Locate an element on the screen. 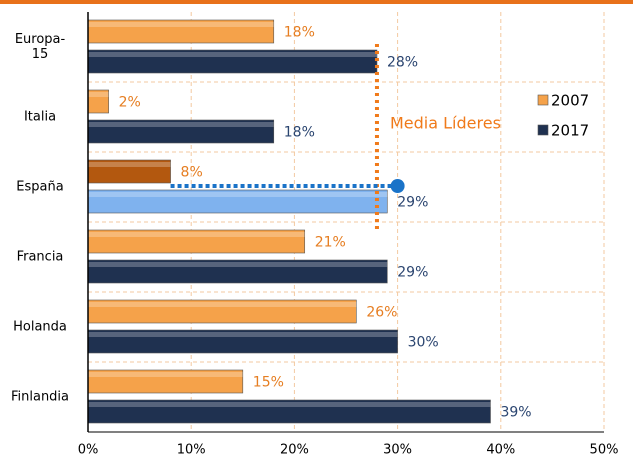  gap-dot is located at coordinates (397, 186).